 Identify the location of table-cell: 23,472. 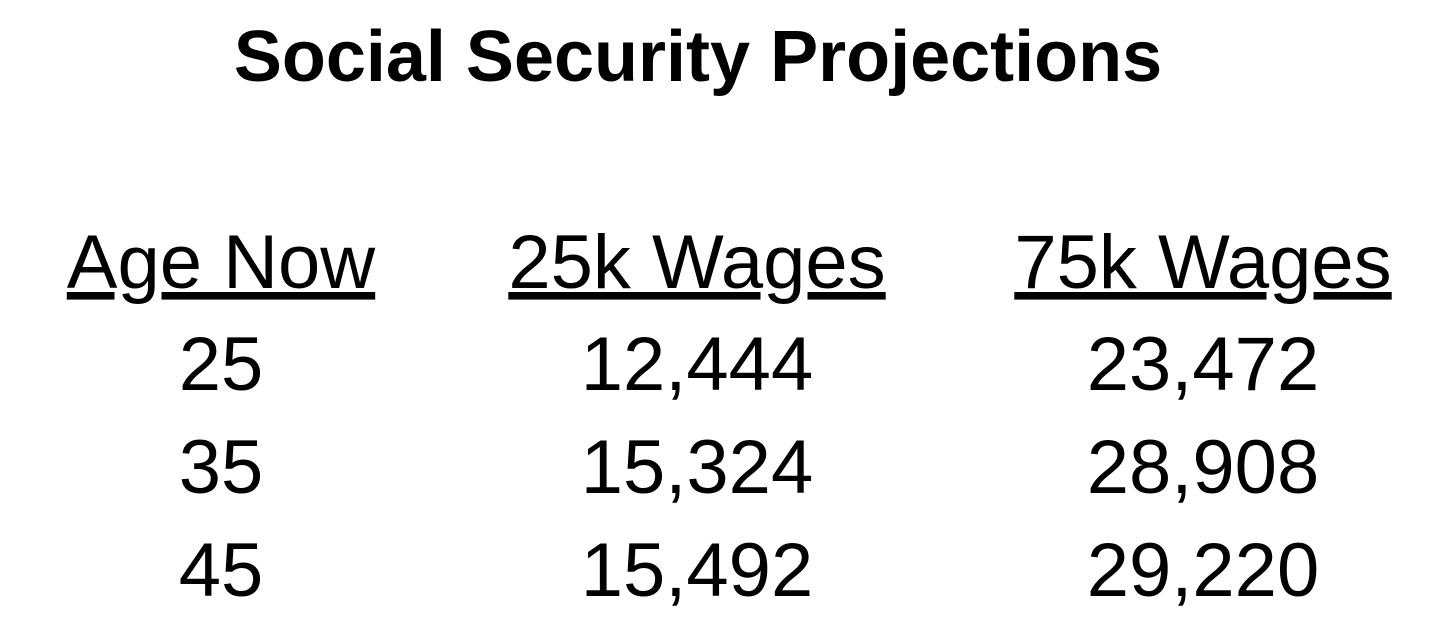
(1203, 364).